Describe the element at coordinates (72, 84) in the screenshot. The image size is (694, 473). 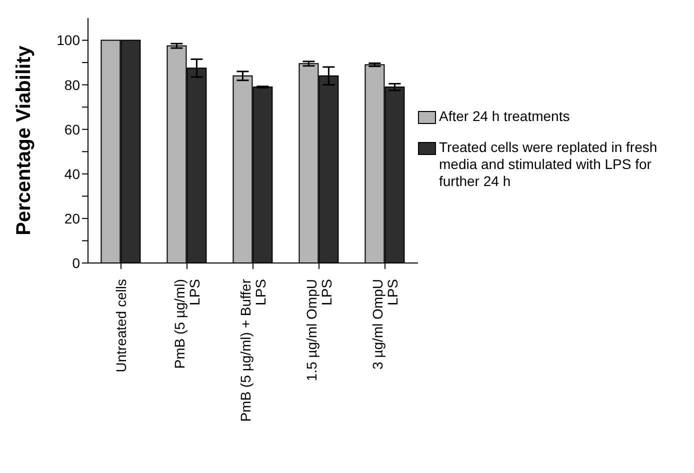
I see `y-tick-label: 80` at that location.